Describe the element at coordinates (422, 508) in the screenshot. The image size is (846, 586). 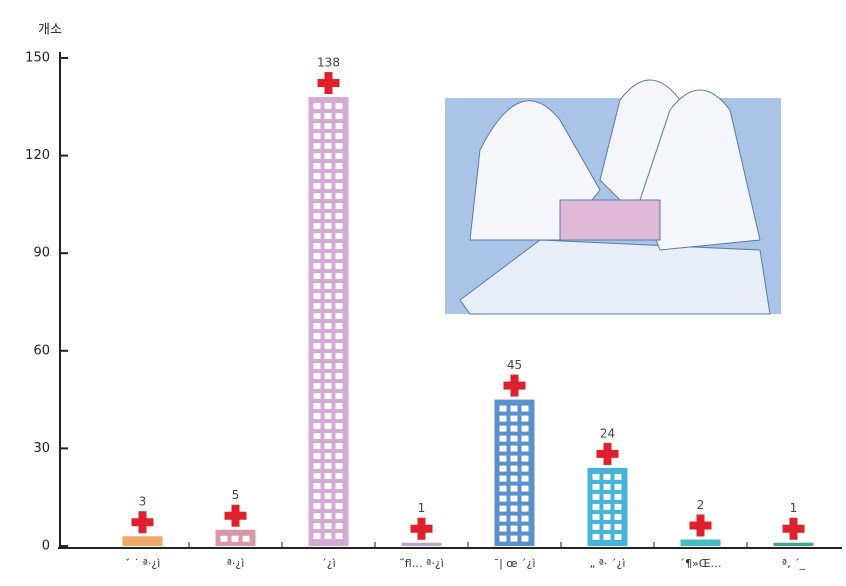
I see `value-label: 1` at that location.